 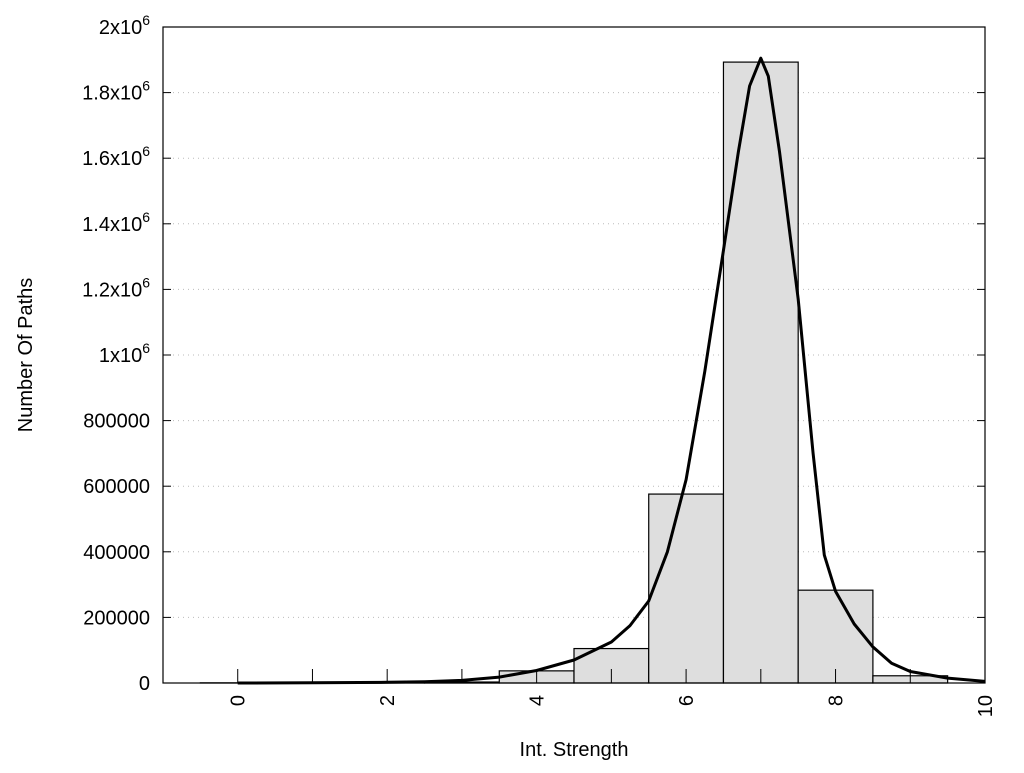 I want to click on y-tick-label-base: 200000, so click(x=116, y=618).